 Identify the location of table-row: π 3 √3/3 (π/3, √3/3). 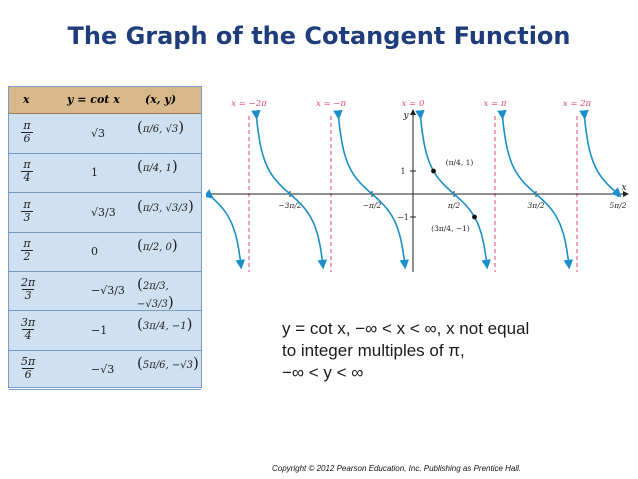
(105, 213).